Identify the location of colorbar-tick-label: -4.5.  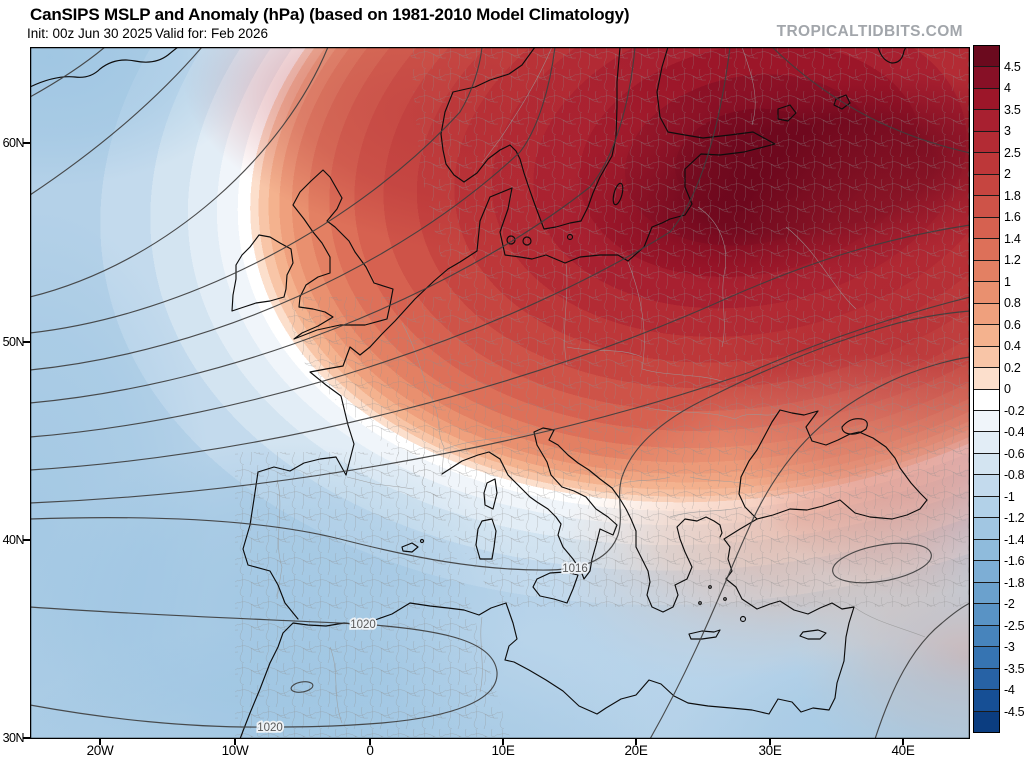
(1014, 711).